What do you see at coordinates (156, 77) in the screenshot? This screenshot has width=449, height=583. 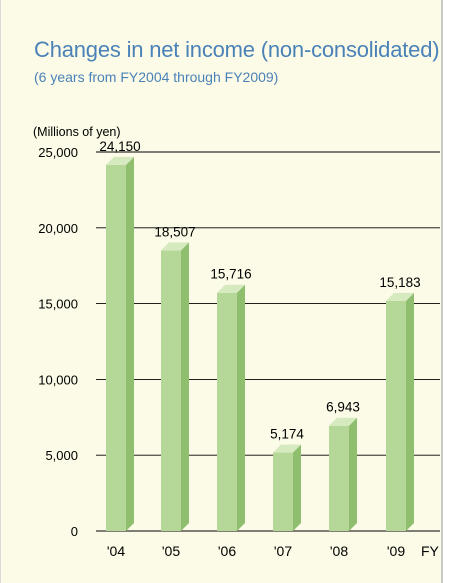 I see `chart-subtitle: (6 years from FY2004 through FY2009)` at bounding box center [156, 77].